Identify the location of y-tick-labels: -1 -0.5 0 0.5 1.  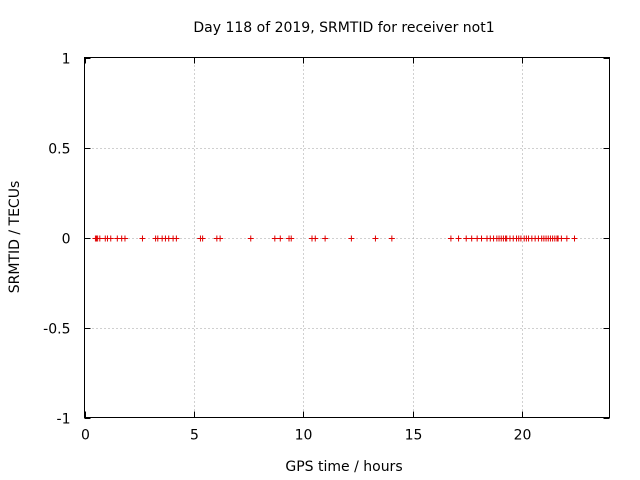
(56, 240).